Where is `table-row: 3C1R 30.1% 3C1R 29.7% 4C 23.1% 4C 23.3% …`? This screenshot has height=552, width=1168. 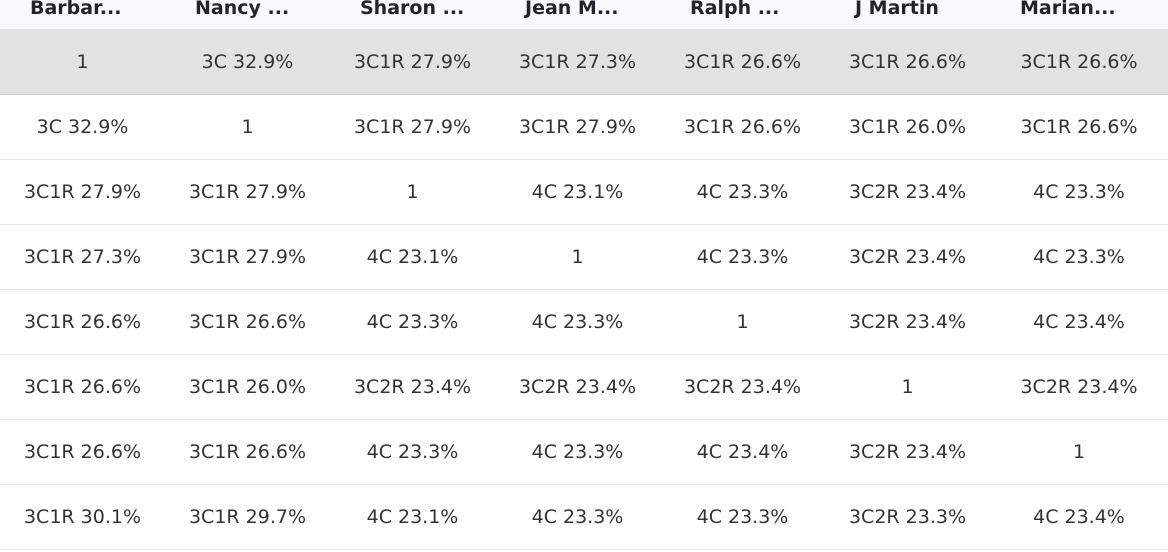 table-row: 3C1R 30.1% 3C1R 29.7% 4C 23.1% 4C 23.3% … is located at coordinates (584, 517).